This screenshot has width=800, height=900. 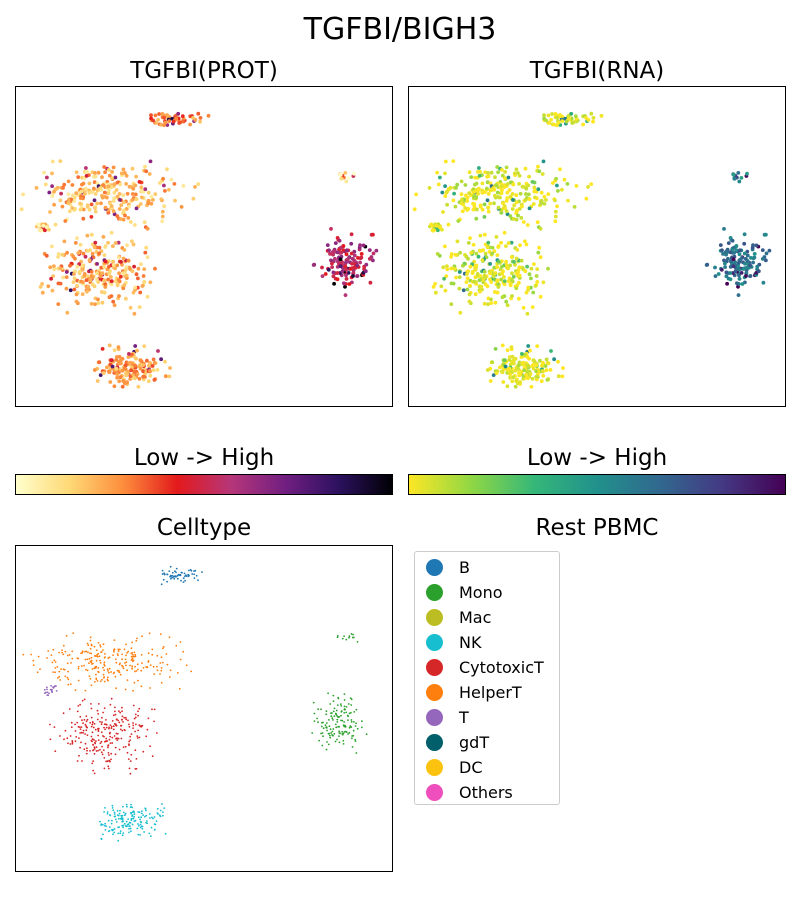 I want to click on legend-marker, so click(x=434, y=567).